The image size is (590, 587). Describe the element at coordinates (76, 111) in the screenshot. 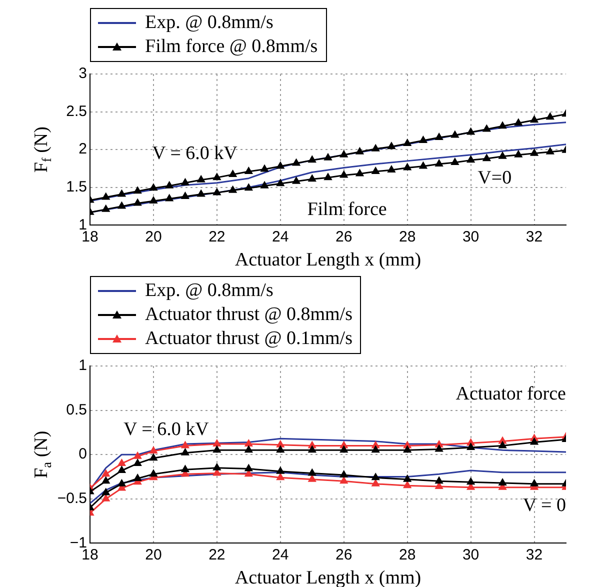

I see `y-tick-label: 2.5` at that location.